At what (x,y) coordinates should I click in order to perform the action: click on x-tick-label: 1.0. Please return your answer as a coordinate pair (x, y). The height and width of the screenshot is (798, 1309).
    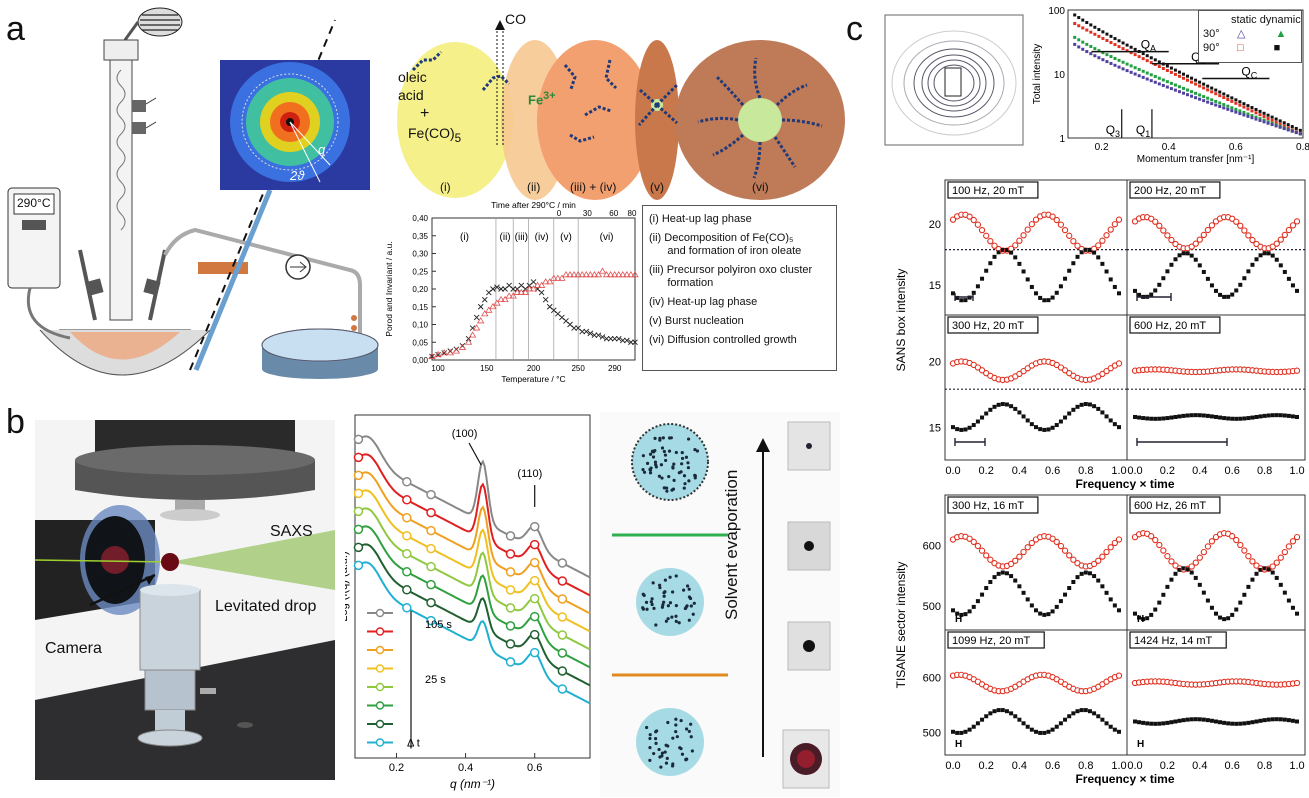
    Looking at the image, I should click on (1296, 471).